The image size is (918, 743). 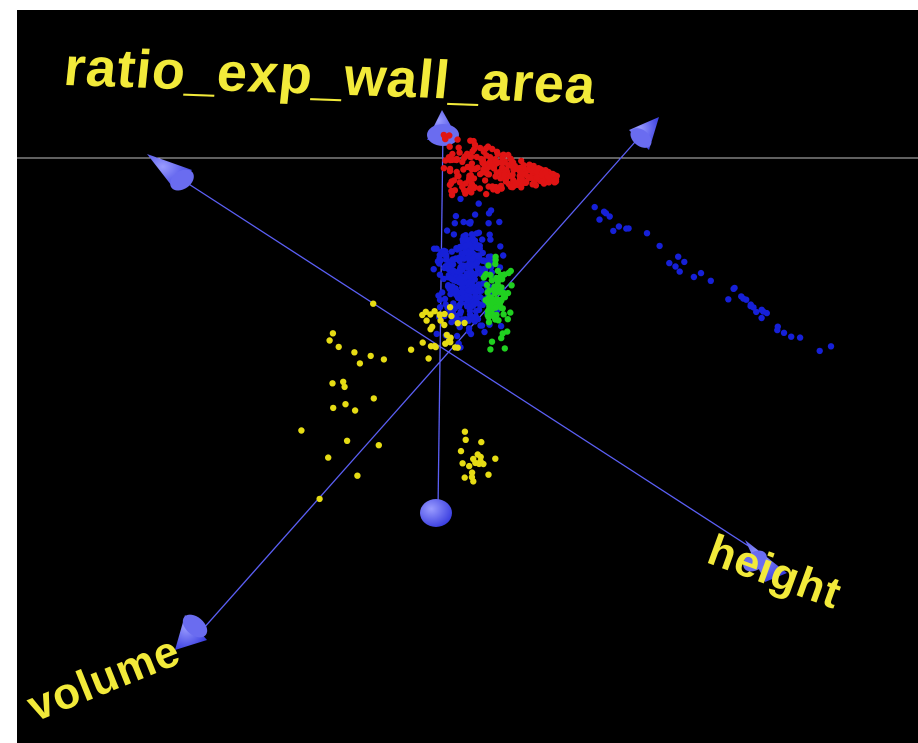 What do you see at coordinates (103, 678) in the screenshot?
I see `z-axis-label: volume` at bounding box center [103, 678].